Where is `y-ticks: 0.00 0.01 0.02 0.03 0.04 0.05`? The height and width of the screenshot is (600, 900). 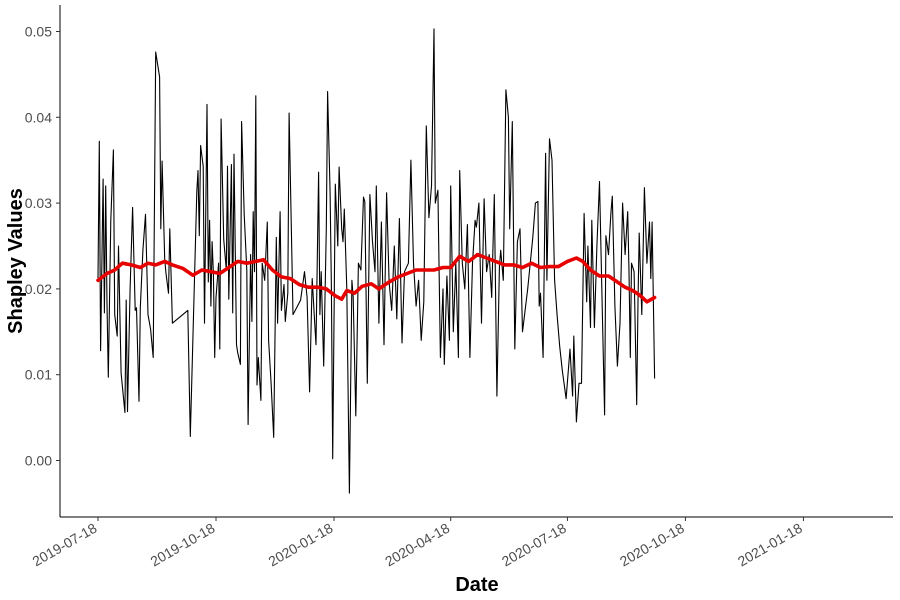
y-ticks: 0.00 0.01 0.02 0.03 0.04 0.05 is located at coordinates (42, 246).